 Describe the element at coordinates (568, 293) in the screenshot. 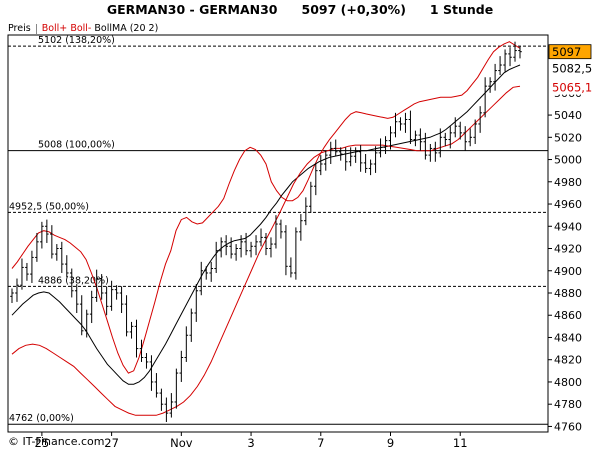

I see `y-tick-label: 4880` at that location.